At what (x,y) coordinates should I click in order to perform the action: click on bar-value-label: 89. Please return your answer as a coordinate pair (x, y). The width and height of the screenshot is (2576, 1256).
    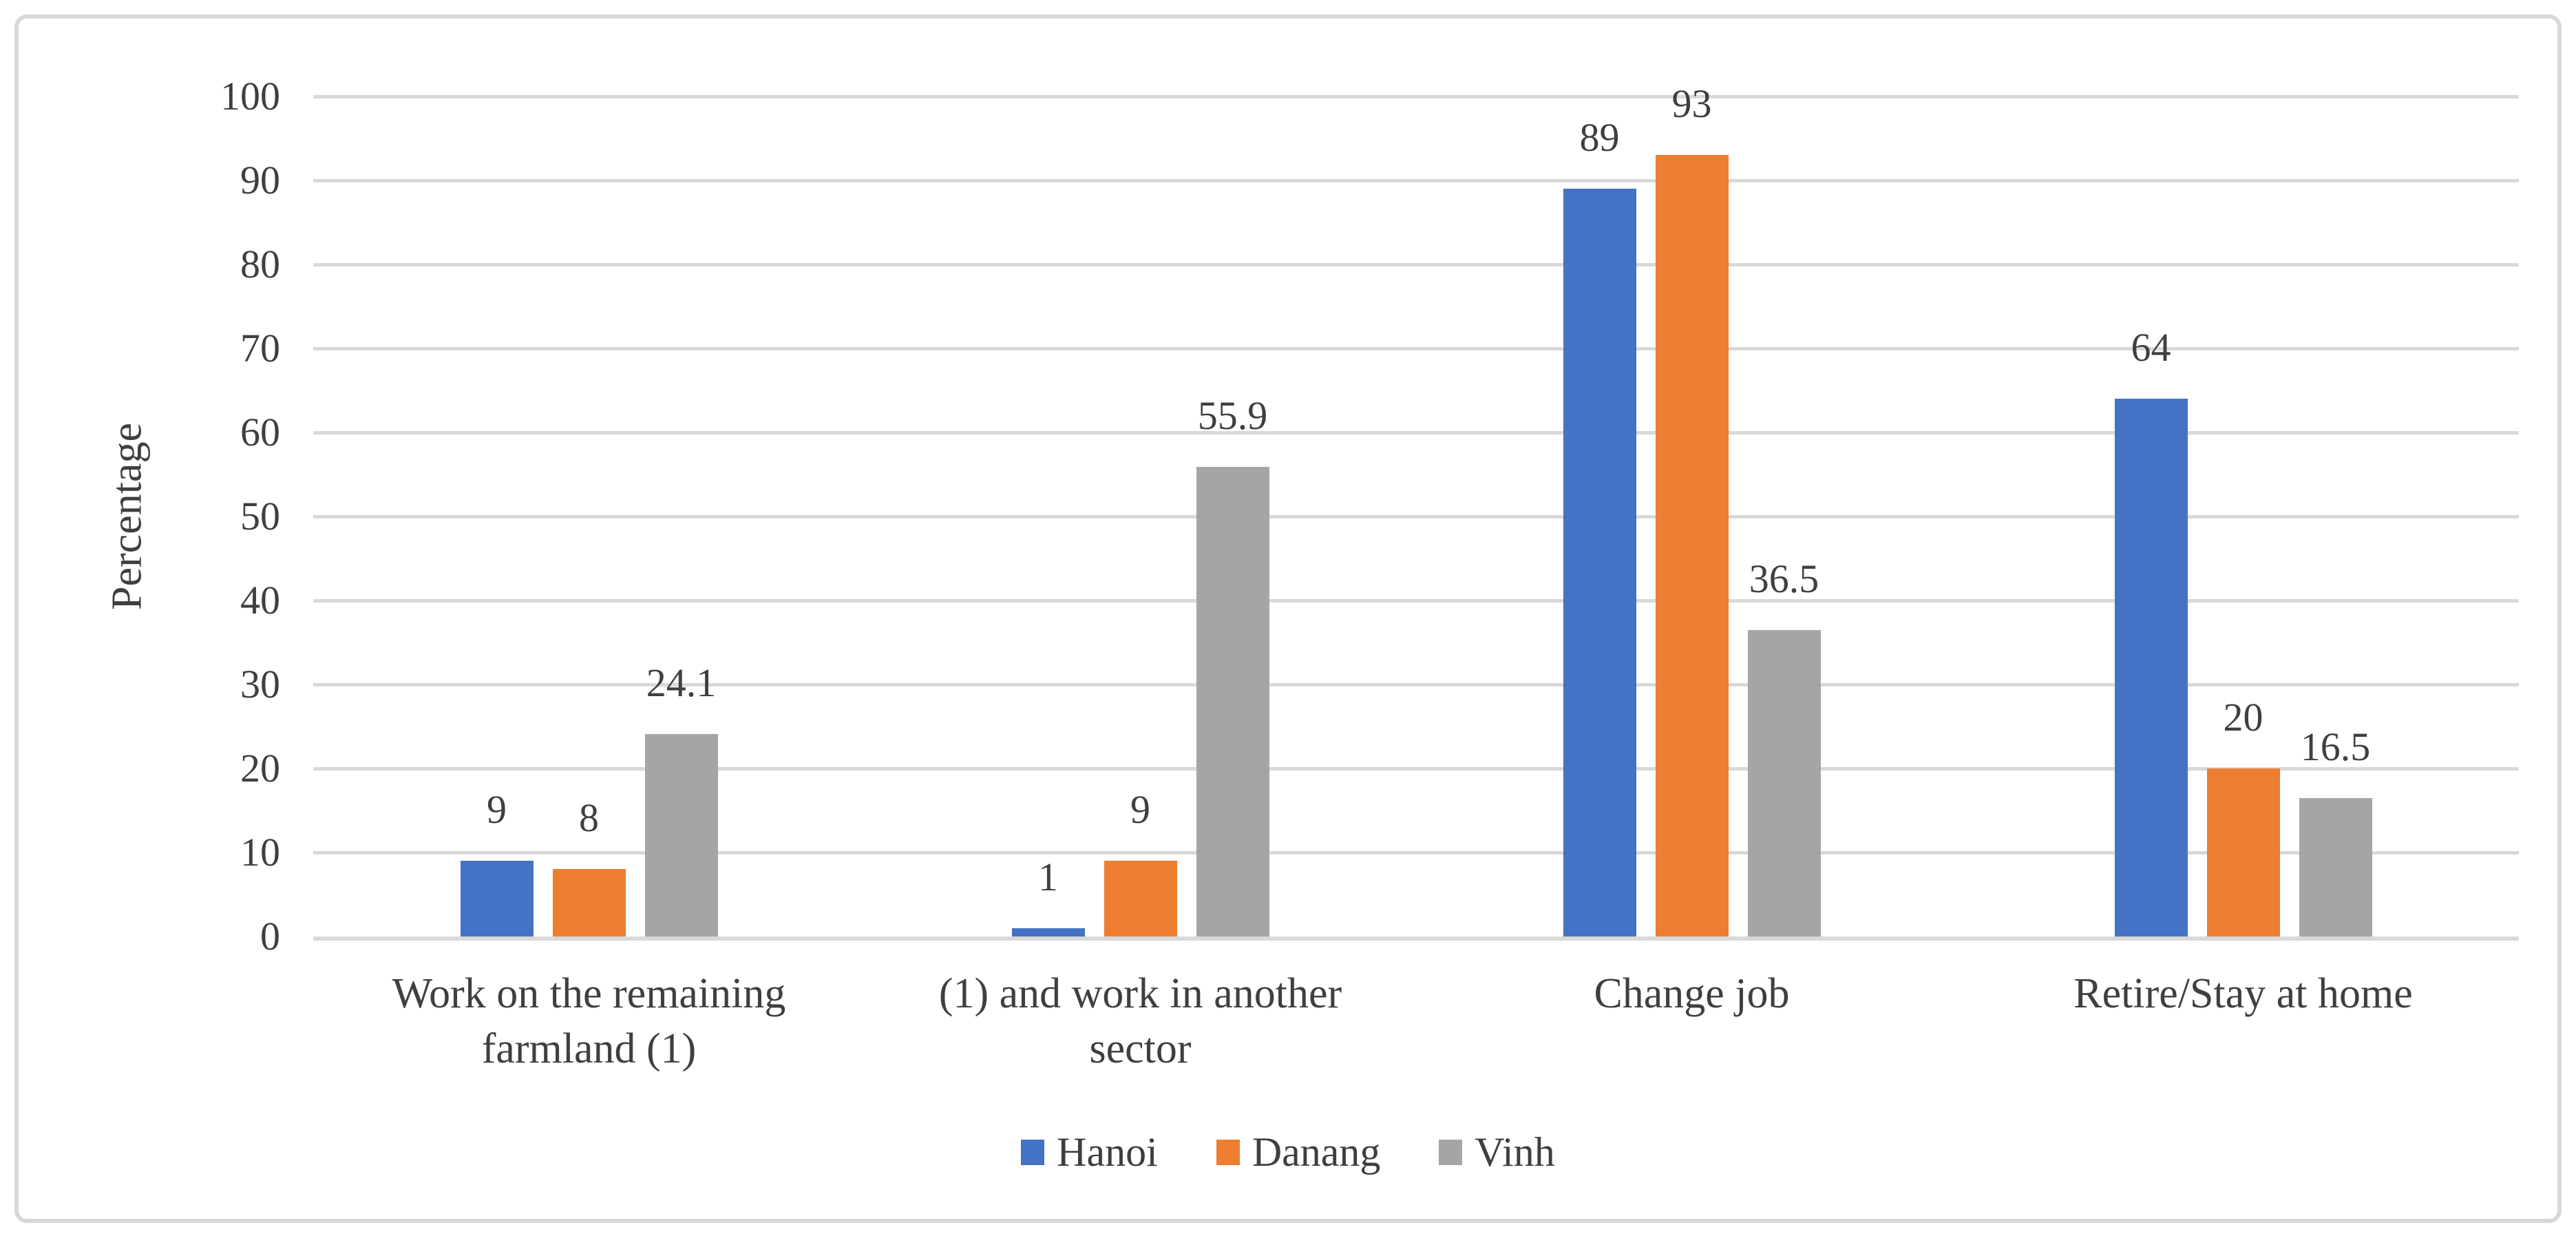
    Looking at the image, I should click on (1600, 137).